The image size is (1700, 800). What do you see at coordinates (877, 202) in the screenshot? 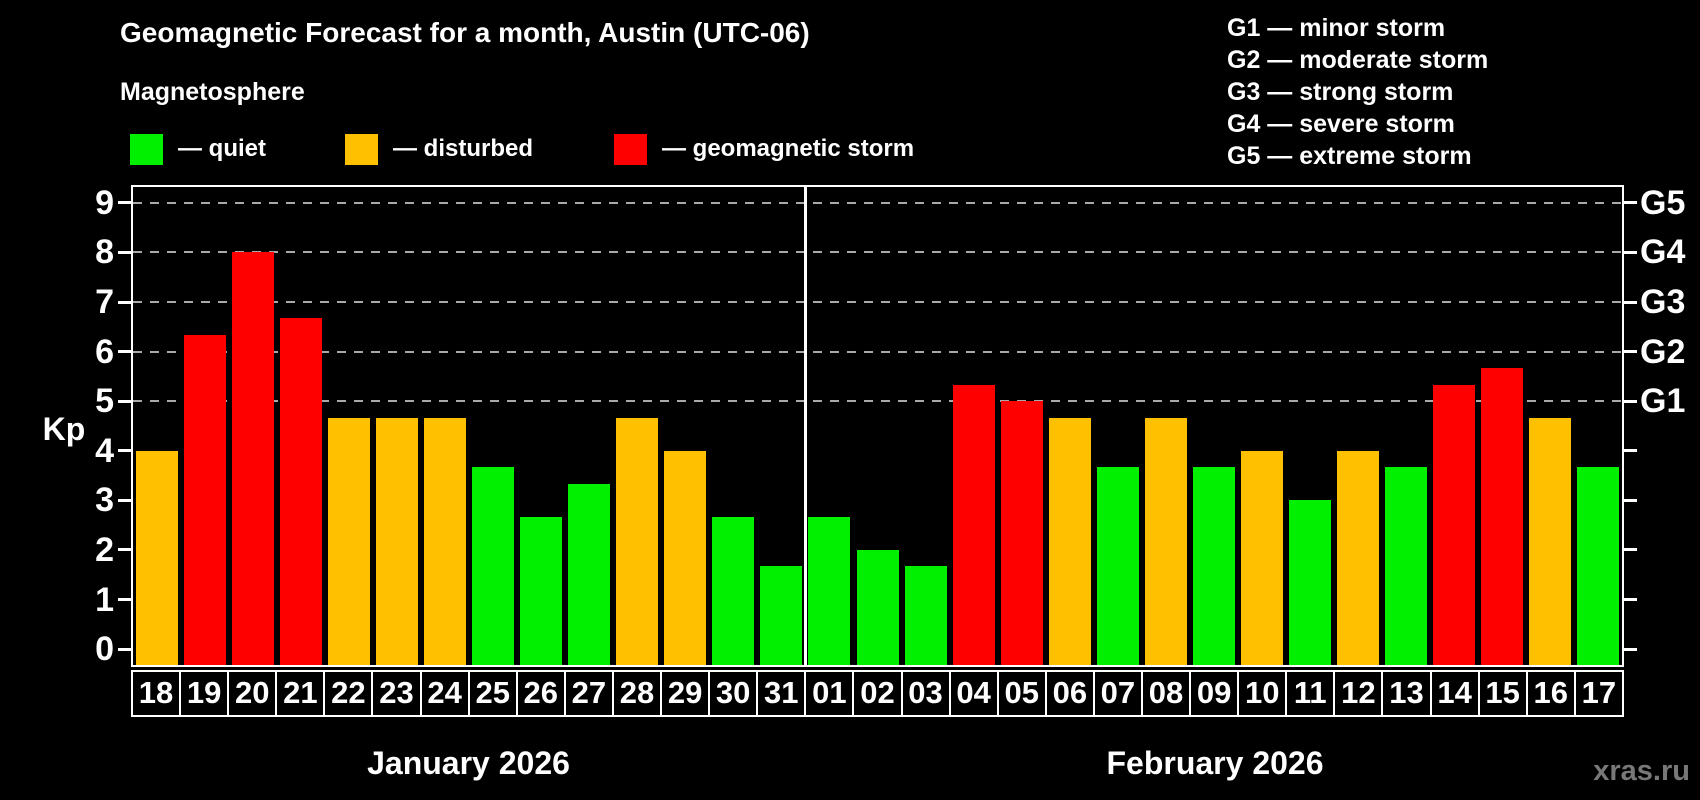
I see `gridline-kp9` at bounding box center [877, 202].